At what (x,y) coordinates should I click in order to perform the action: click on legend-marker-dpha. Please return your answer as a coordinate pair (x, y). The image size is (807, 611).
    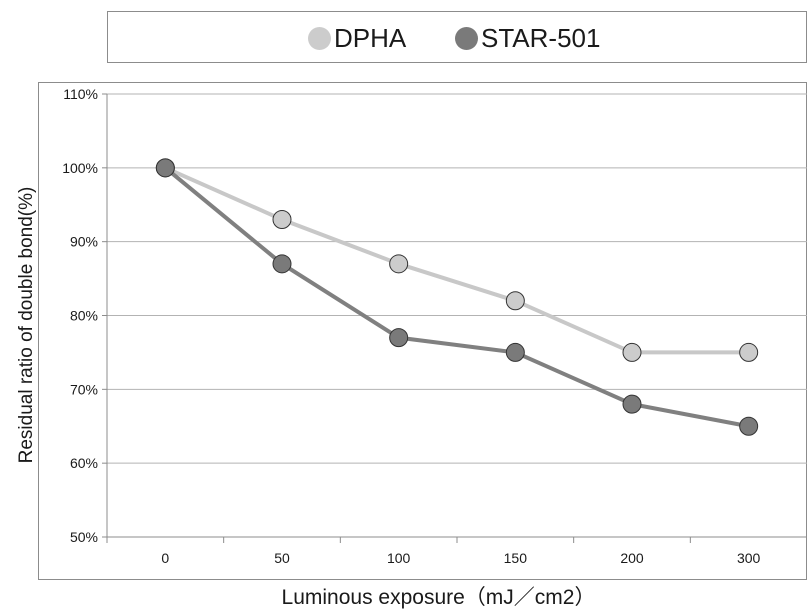
    Looking at the image, I should click on (319, 38).